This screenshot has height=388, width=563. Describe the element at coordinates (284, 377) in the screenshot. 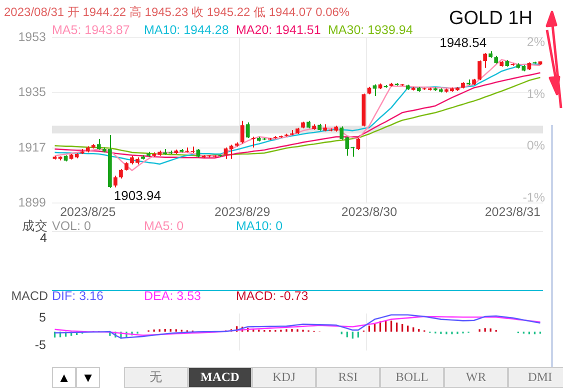

I see `text: KDJ` at that location.